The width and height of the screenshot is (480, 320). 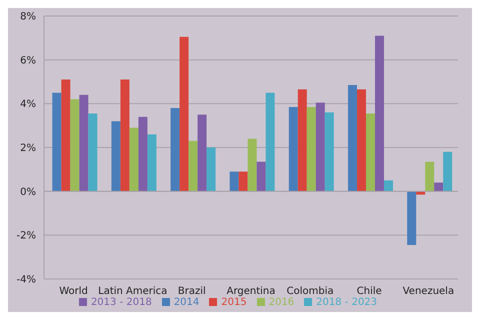 What do you see at coordinates (28, 104) in the screenshot?
I see `y-tick-label: 4%` at bounding box center [28, 104].